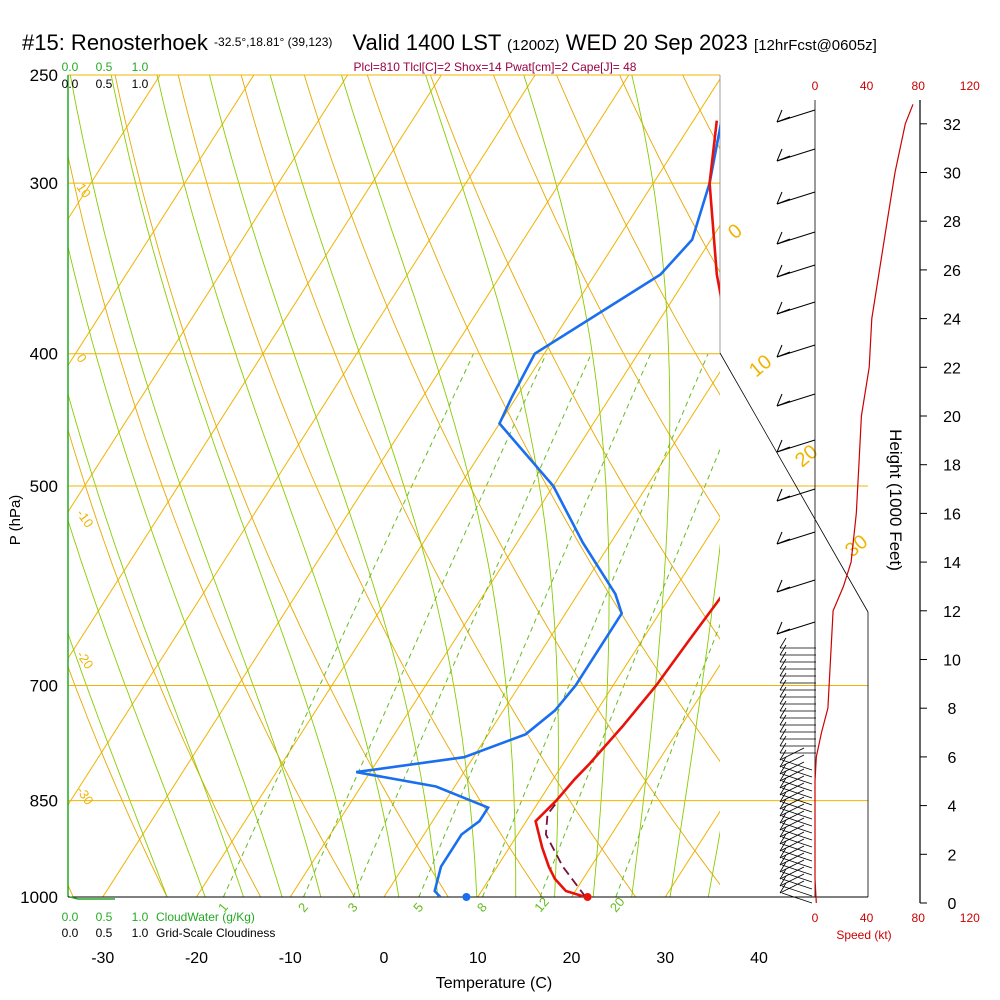 The image size is (1000, 1000). What do you see at coordinates (44, 686) in the screenshot?
I see `pressure-tick-label: 700` at bounding box center [44, 686].